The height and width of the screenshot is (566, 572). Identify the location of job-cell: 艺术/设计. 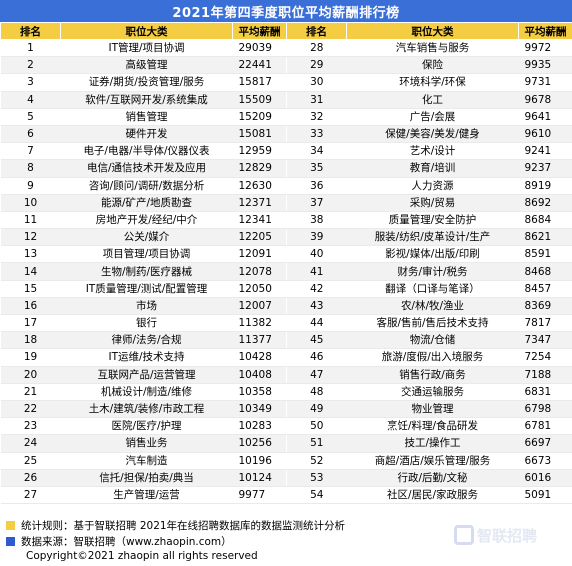
(432, 151).